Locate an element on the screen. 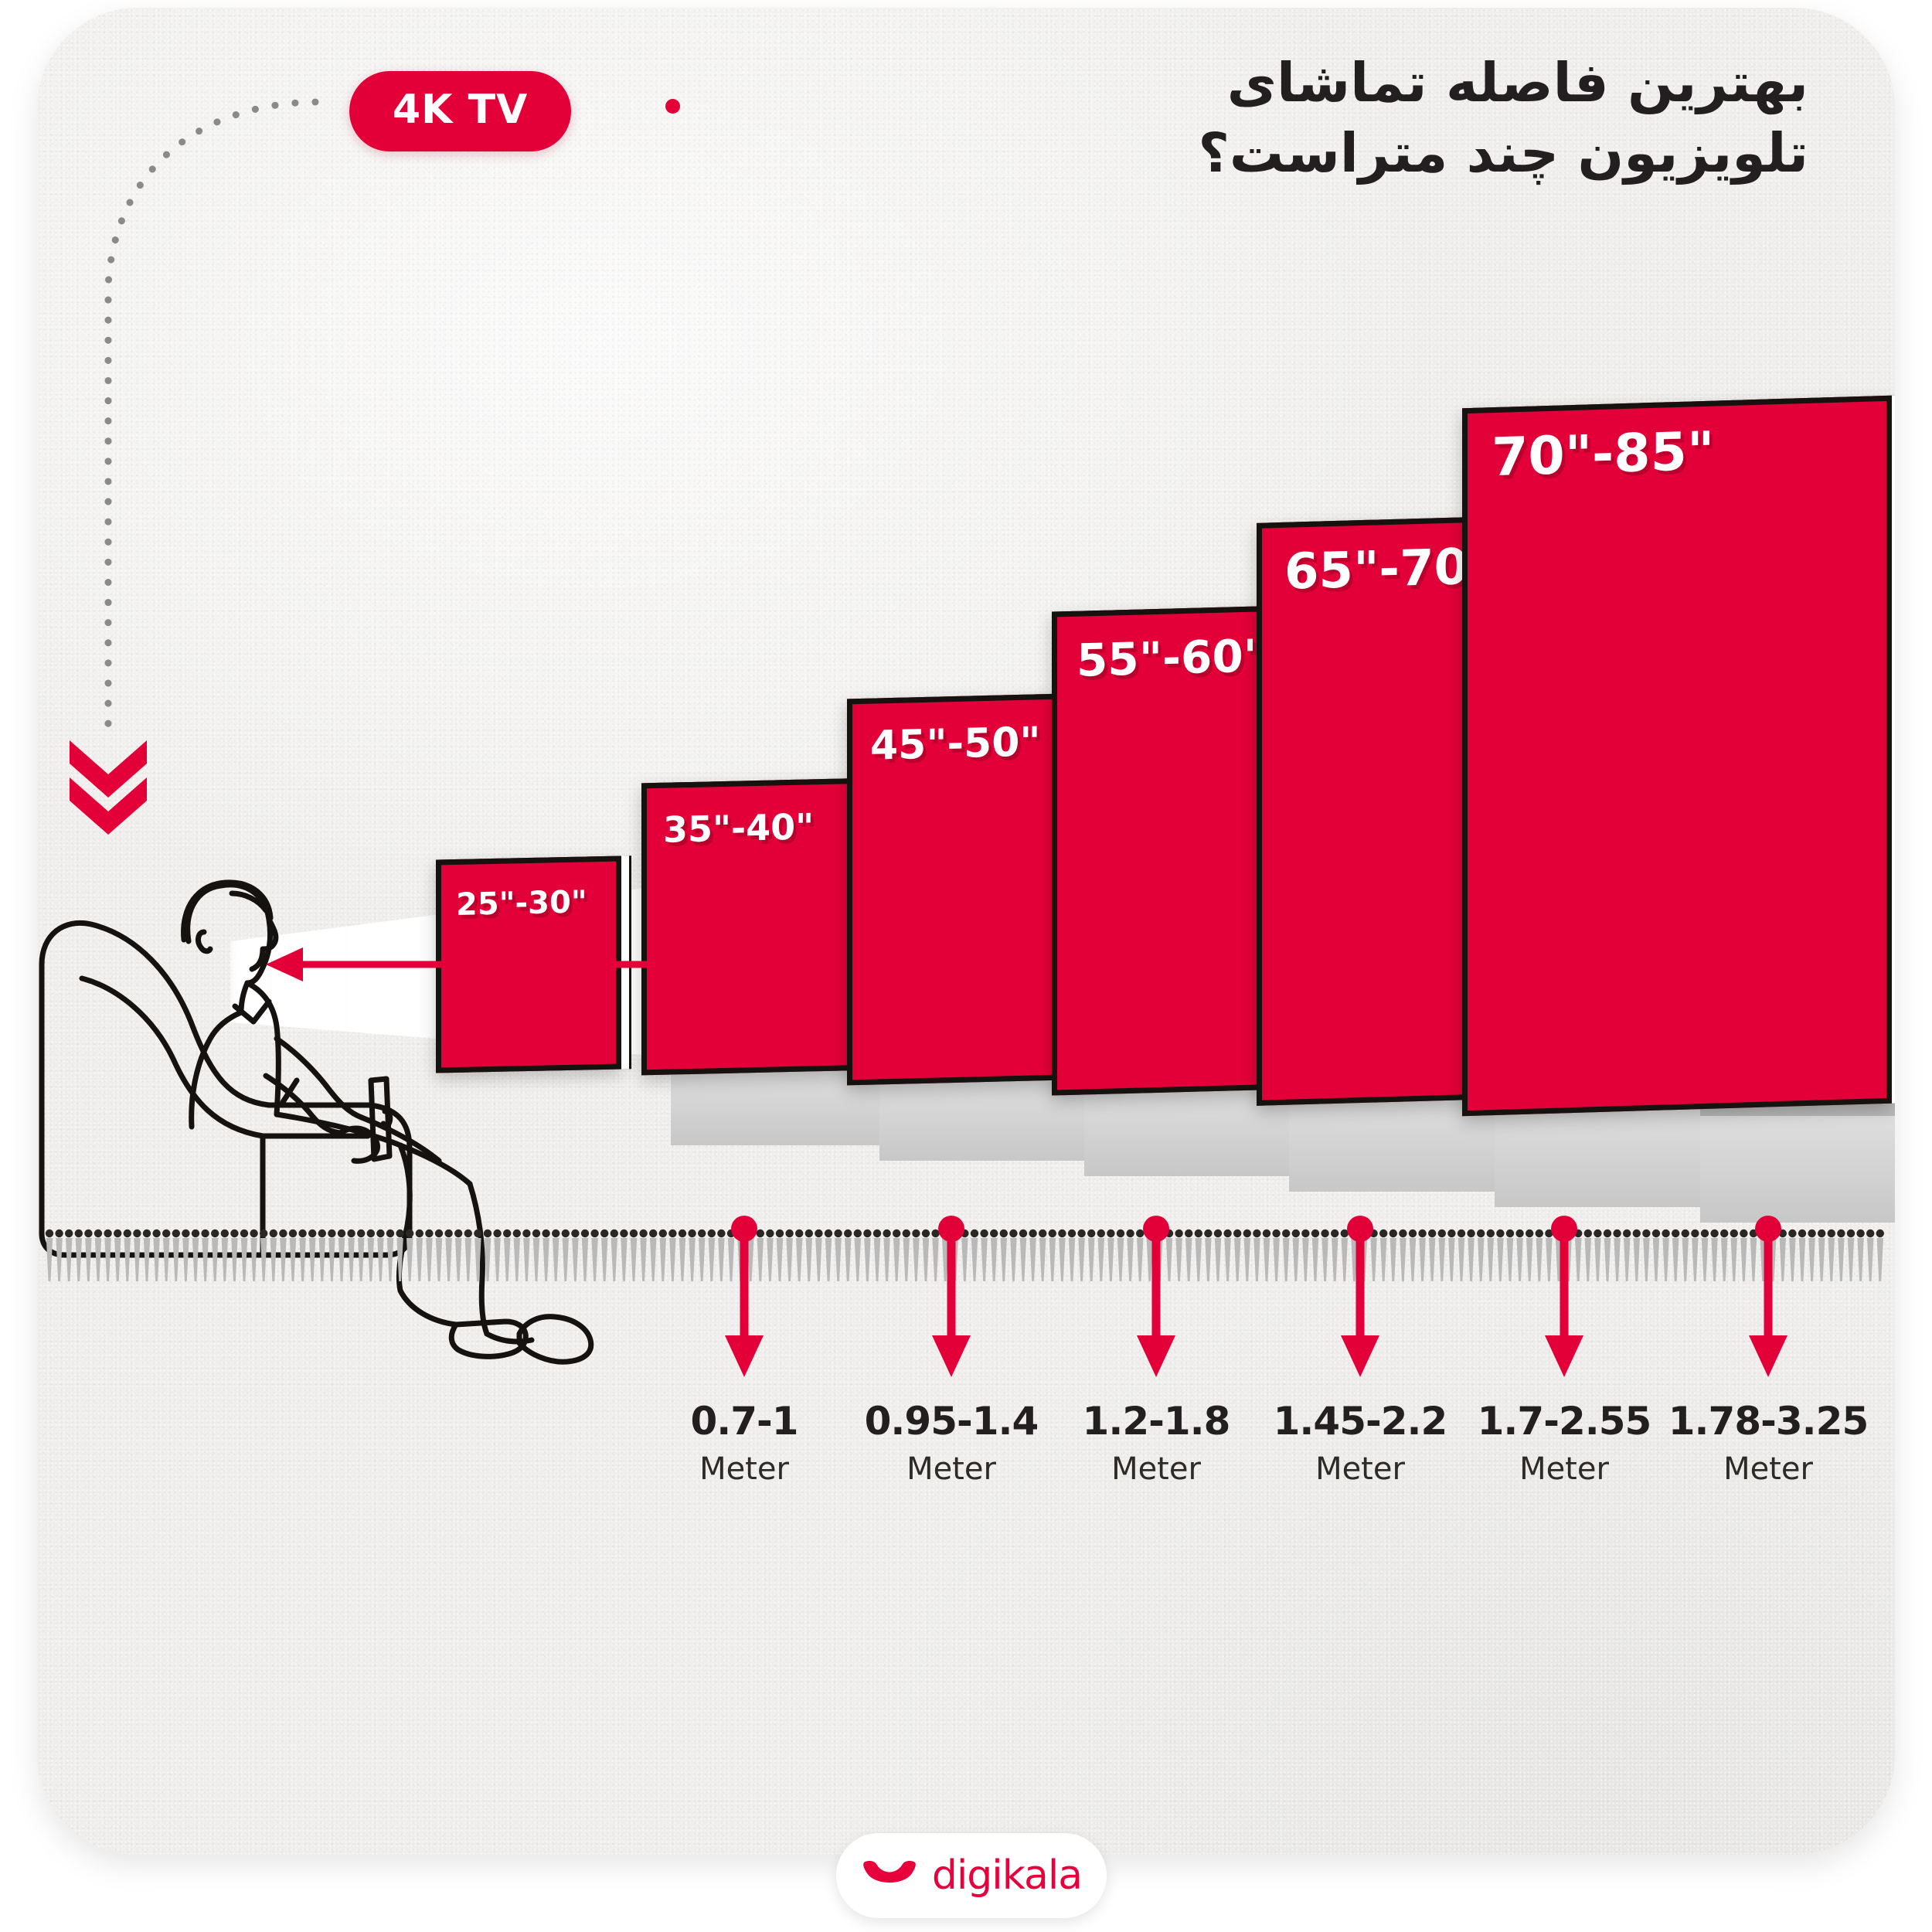 This screenshot has width=1932, height=1932. guide-dotted-path is located at coordinates (212, 414).